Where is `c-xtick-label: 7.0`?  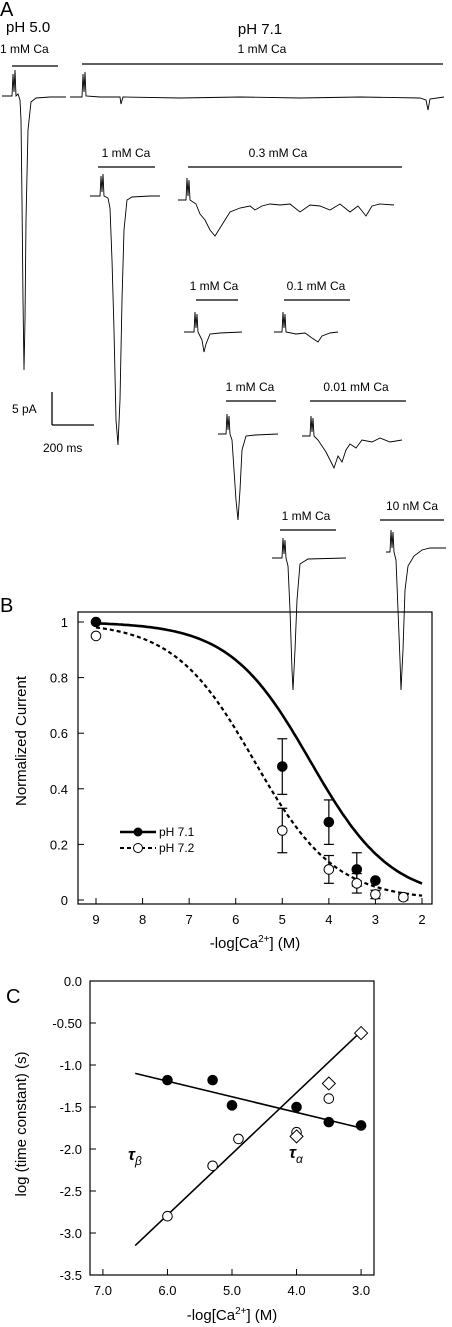 c-xtick-label: 7.0 is located at coordinates (103, 1290).